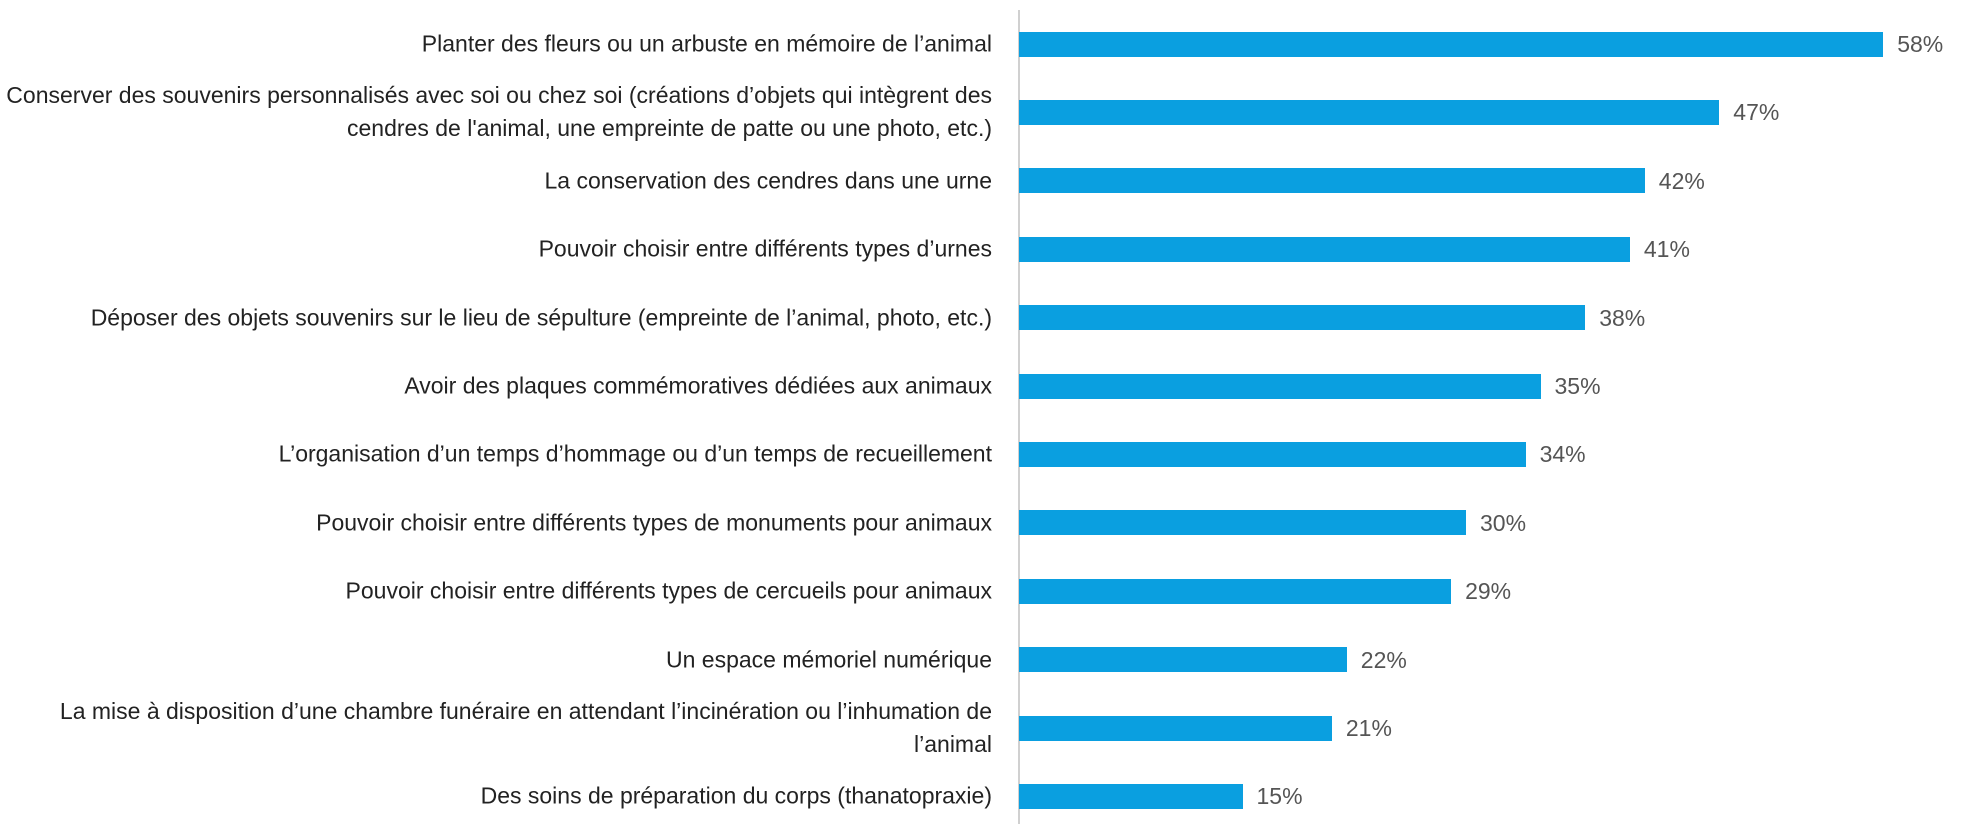  I want to click on value-label: 30%, so click(1503, 522).